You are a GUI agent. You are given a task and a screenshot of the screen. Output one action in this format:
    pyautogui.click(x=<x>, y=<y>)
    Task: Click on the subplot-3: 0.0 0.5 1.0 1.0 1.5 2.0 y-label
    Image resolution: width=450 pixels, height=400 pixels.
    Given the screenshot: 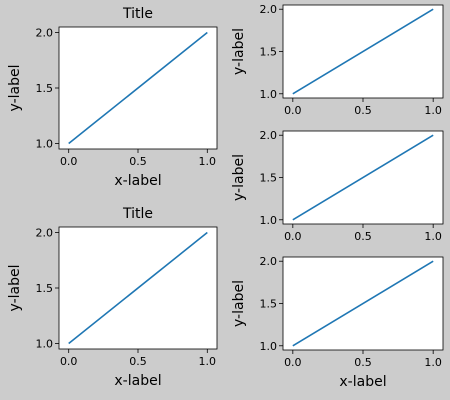 What is the action you would take?
    pyautogui.click(x=337, y=186)
    